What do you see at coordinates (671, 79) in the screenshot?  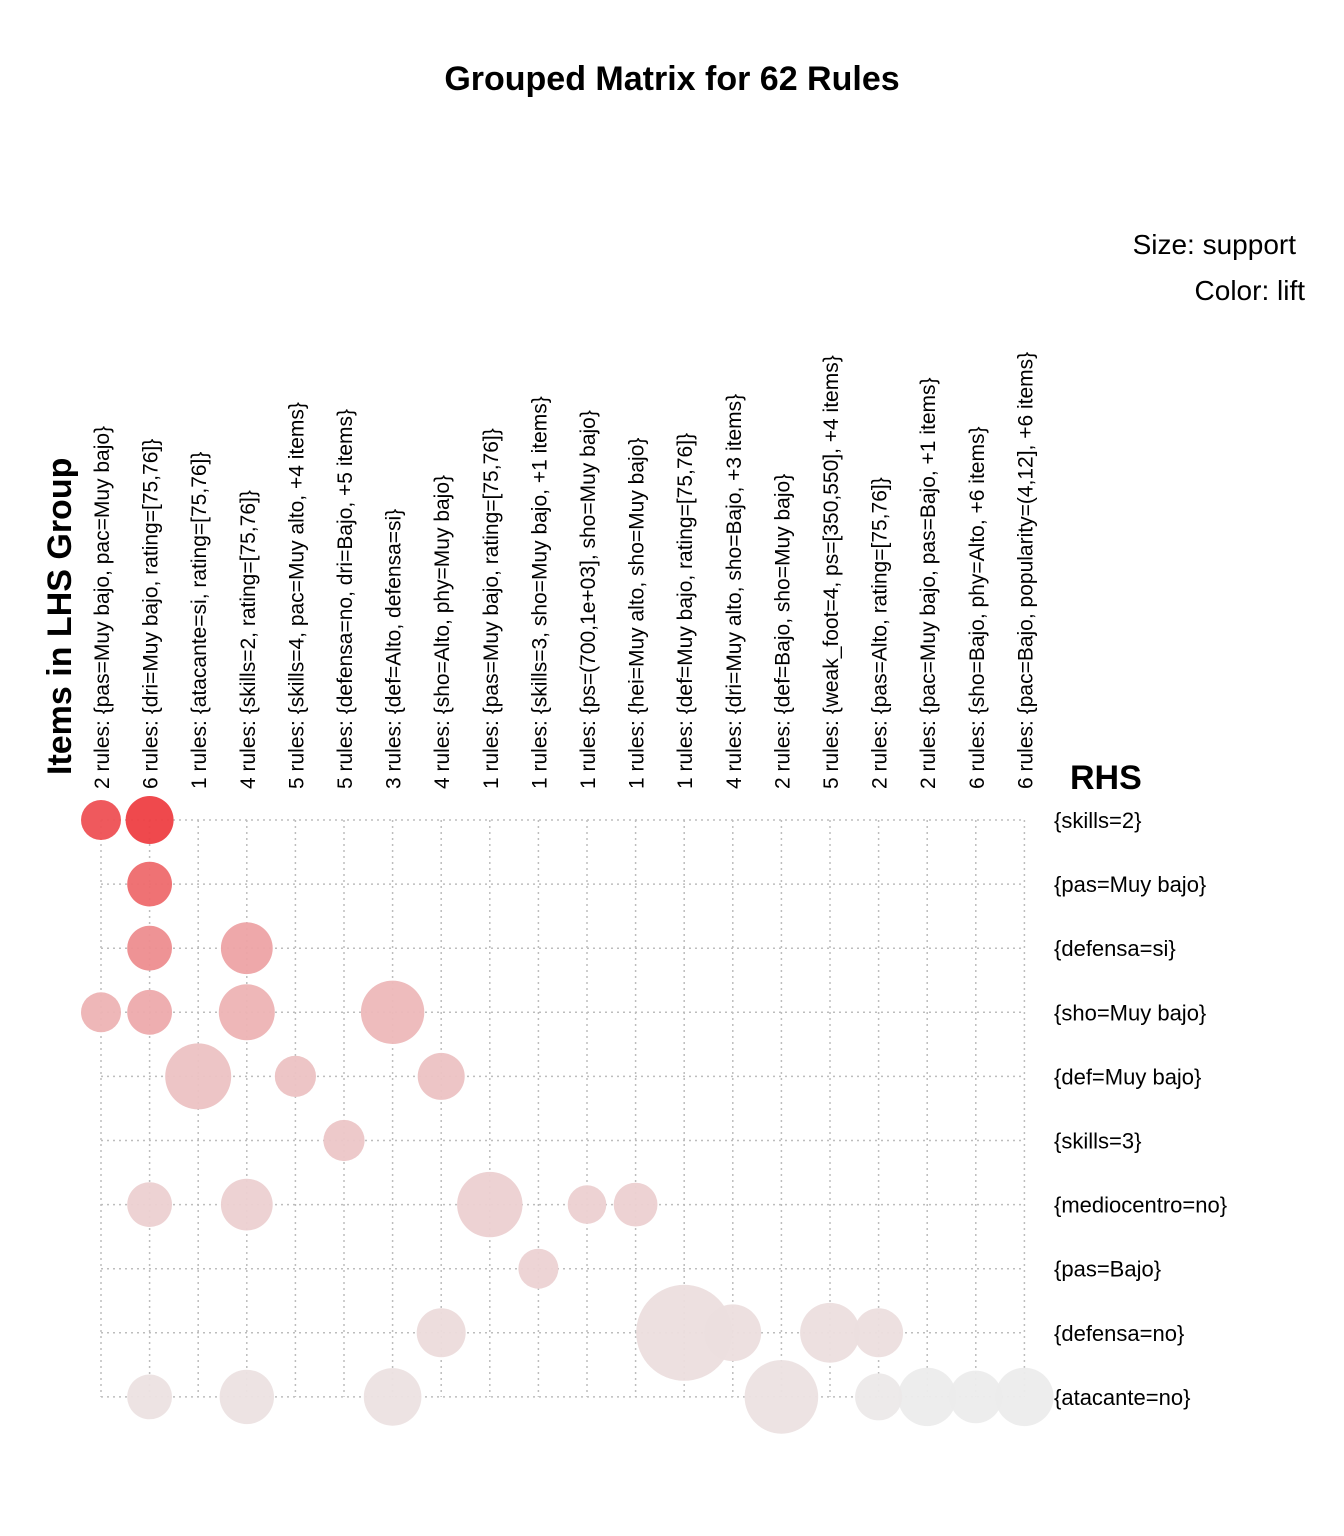 I see `chart-title: Grouped Matrix for 62 Rules` at bounding box center [671, 79].